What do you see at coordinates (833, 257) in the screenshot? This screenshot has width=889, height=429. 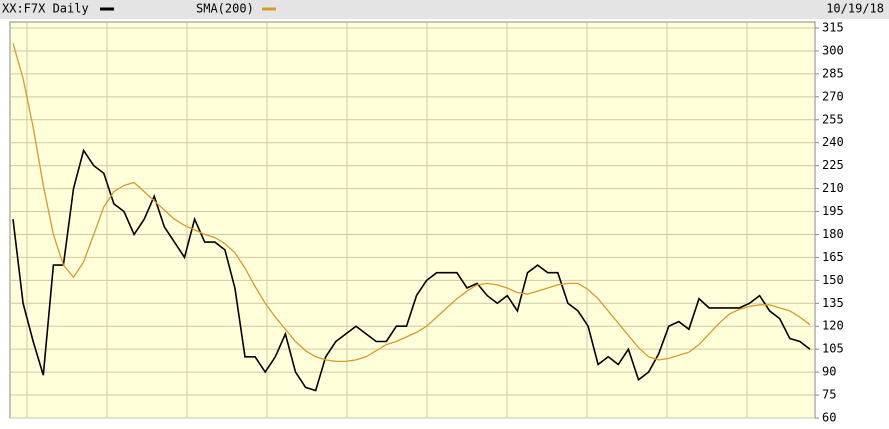 I see `y-tick-label: 165` at bounding box center [833, 257].